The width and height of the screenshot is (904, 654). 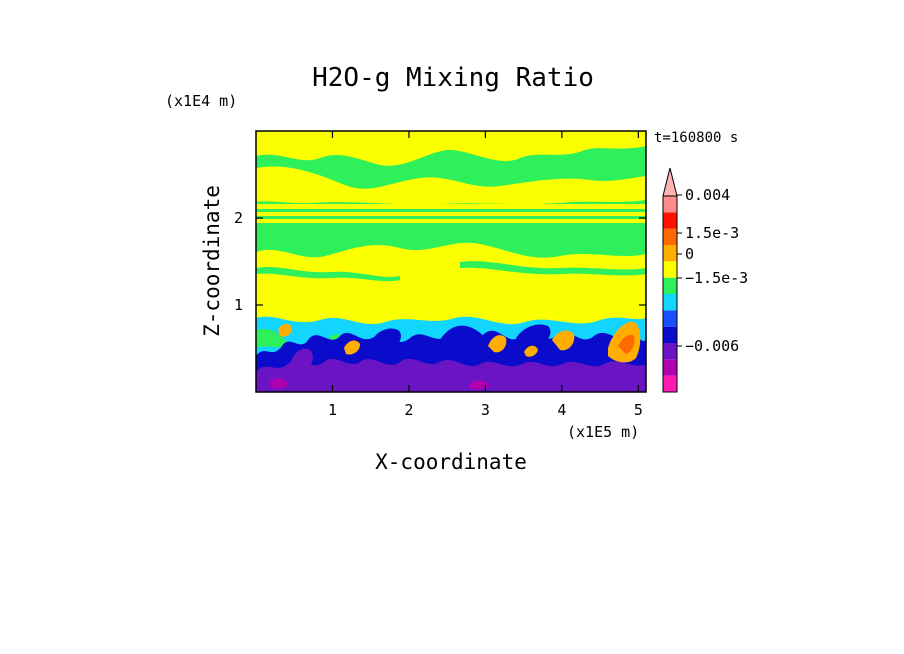 I want to click on colorbar-label: −1.5e-3, so click(x=716, y=278).